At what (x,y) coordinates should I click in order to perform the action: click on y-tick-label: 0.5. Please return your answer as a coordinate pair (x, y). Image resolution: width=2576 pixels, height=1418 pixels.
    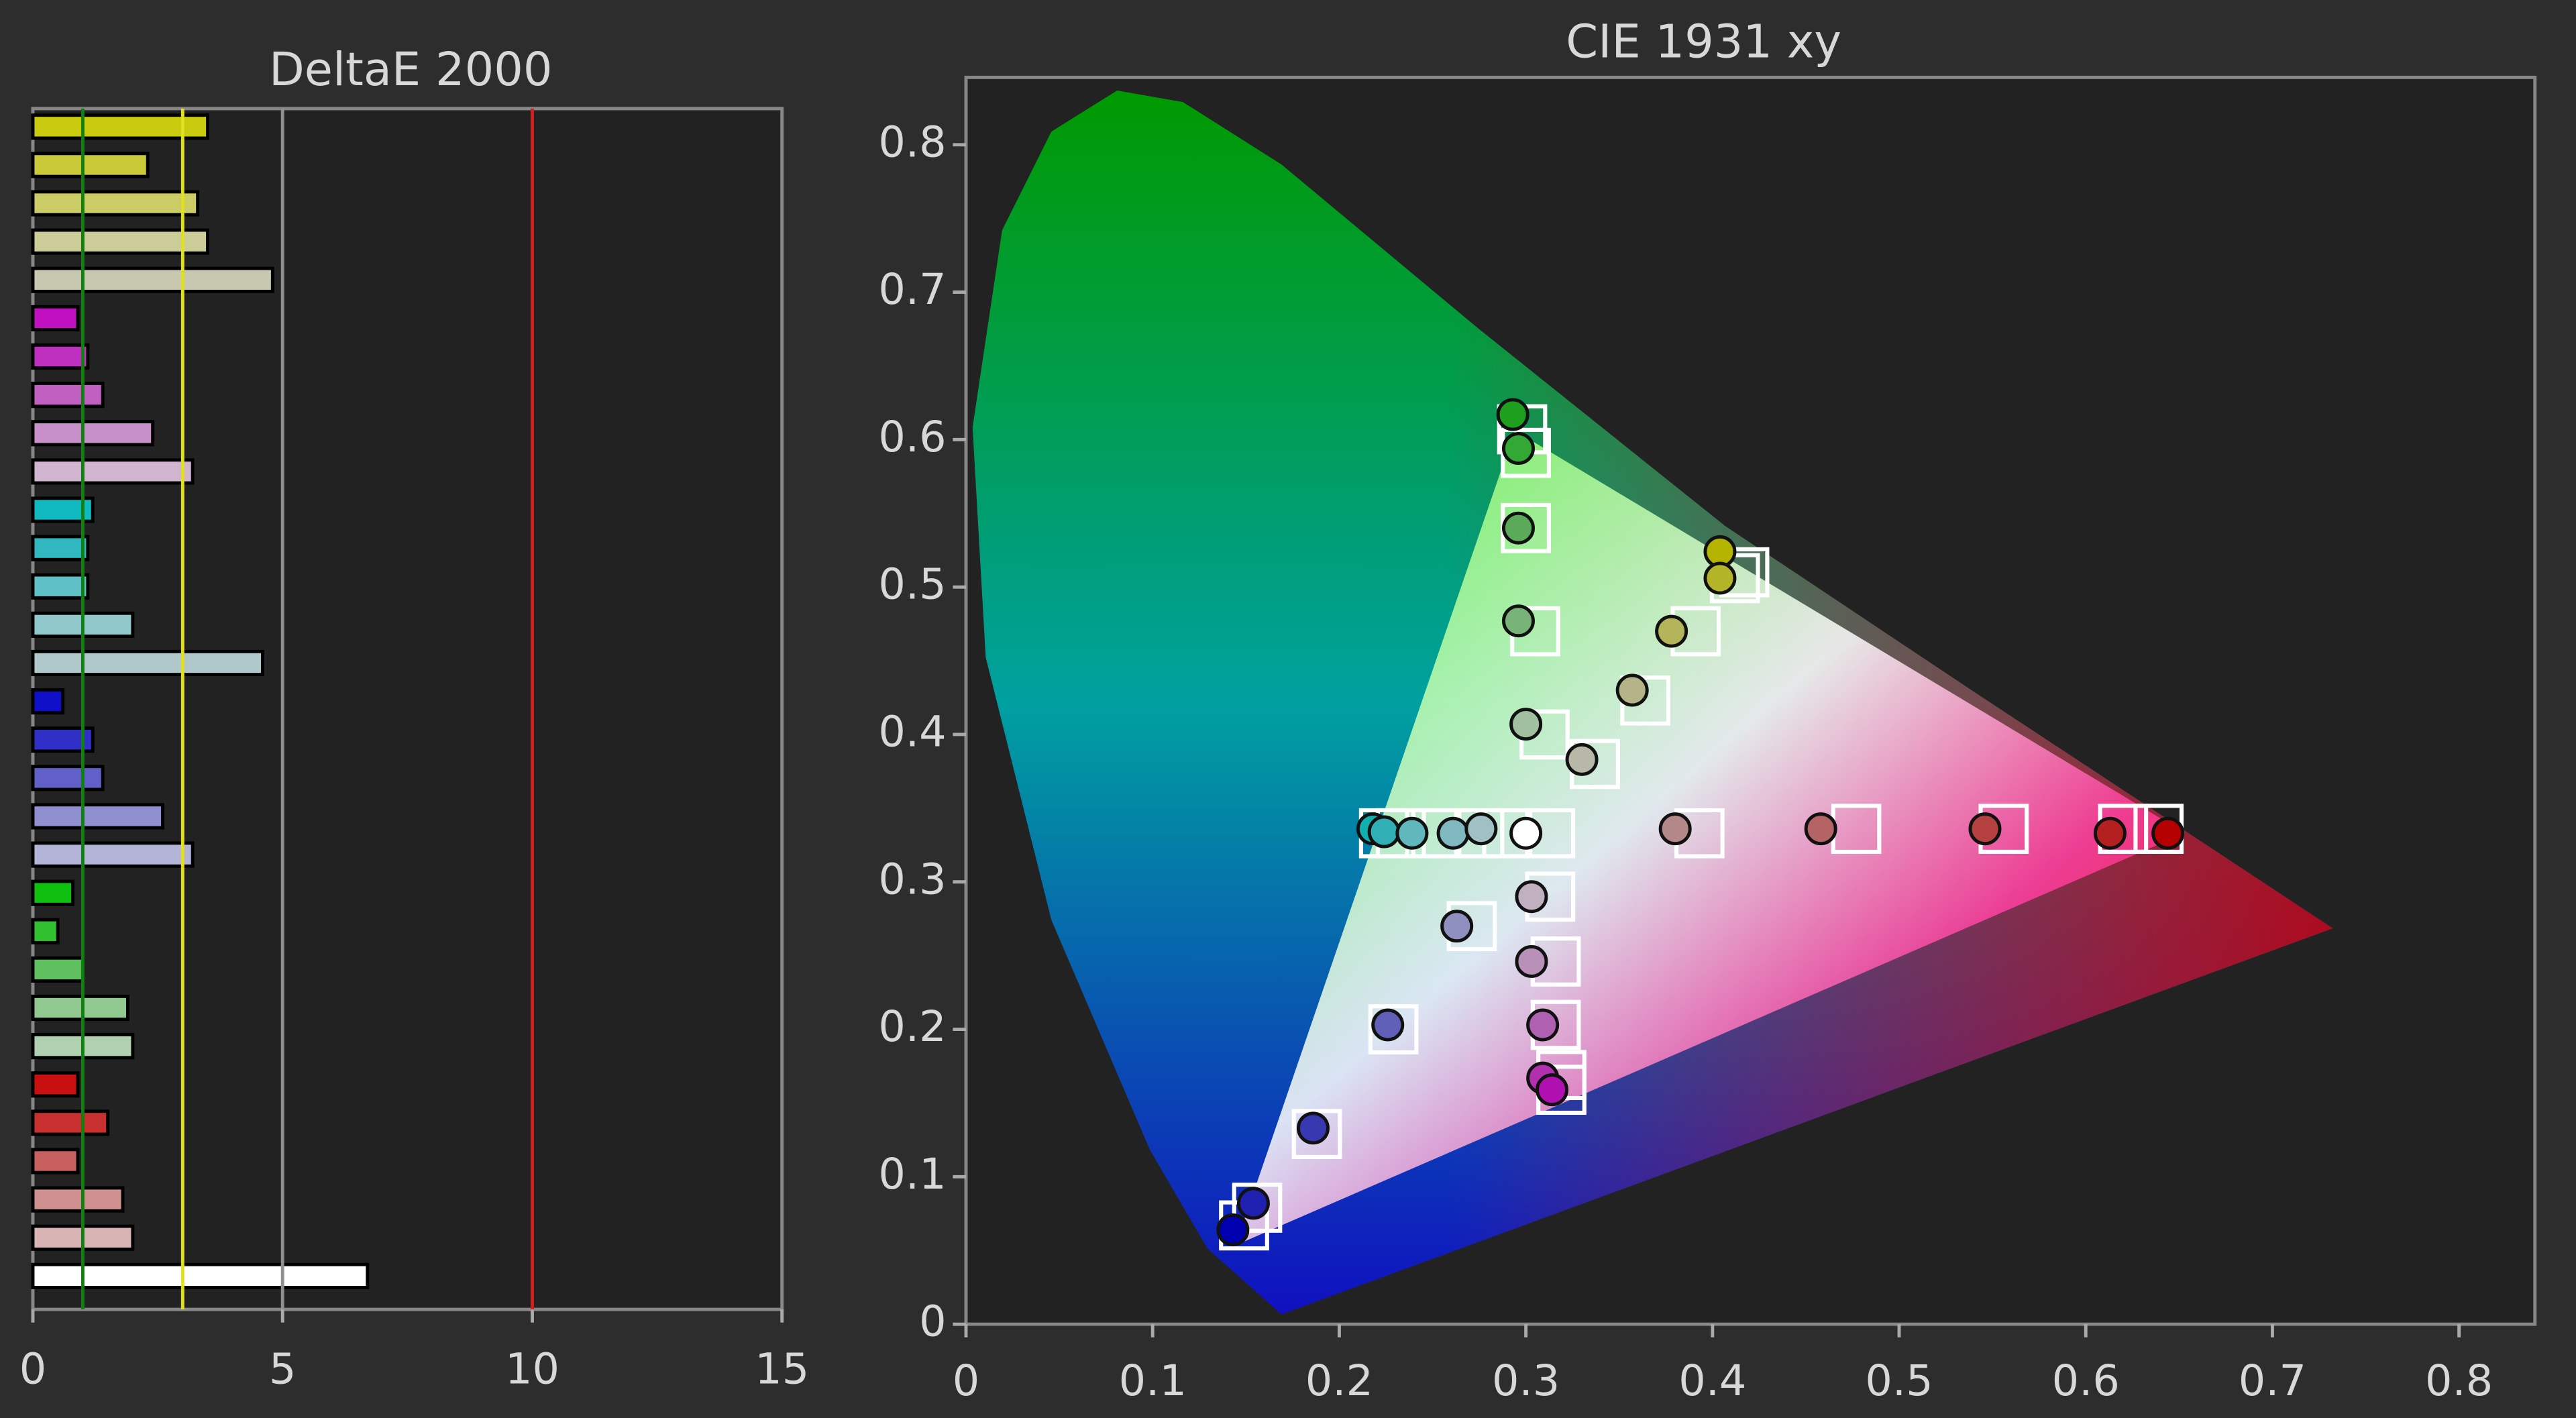
    Looking at the image, I should click on (912, 585).